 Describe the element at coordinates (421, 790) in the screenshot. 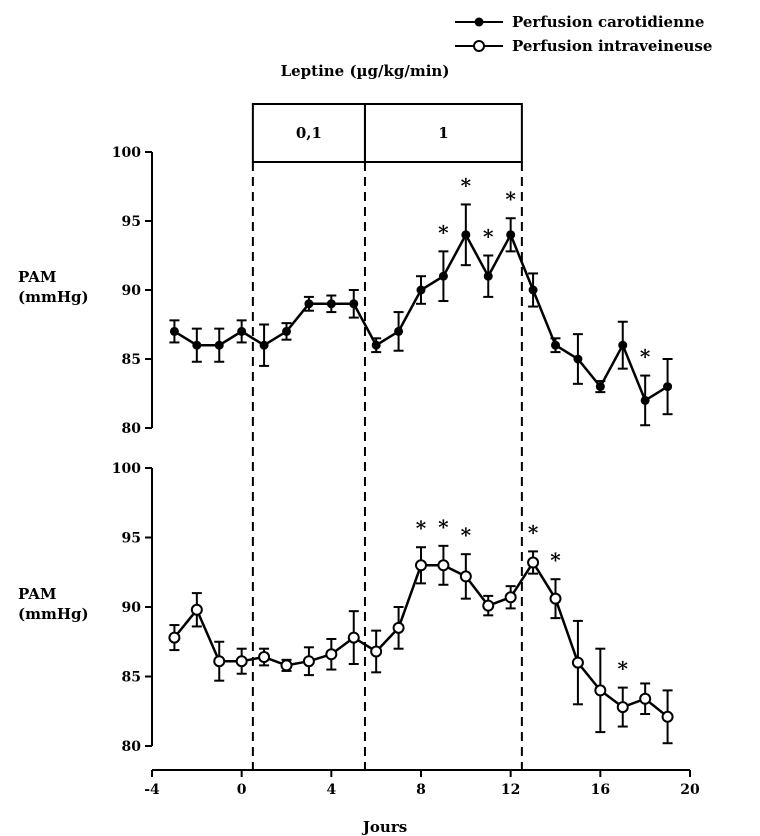

I see `x-tick-label: 8` at that location.